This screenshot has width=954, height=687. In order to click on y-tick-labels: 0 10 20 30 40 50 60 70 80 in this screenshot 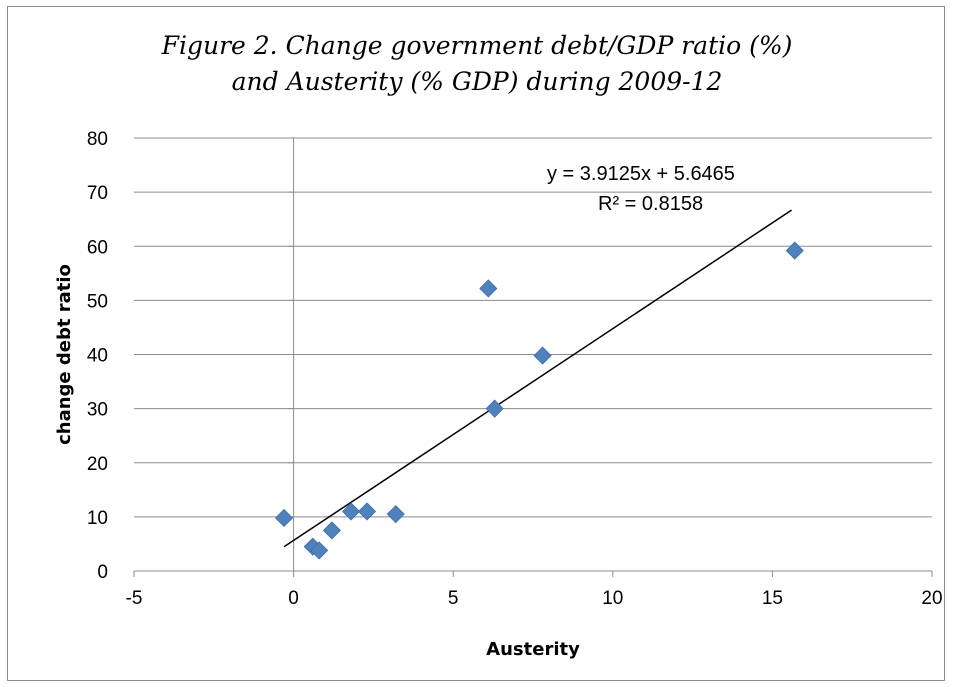, I will do `click(97, 356)`.